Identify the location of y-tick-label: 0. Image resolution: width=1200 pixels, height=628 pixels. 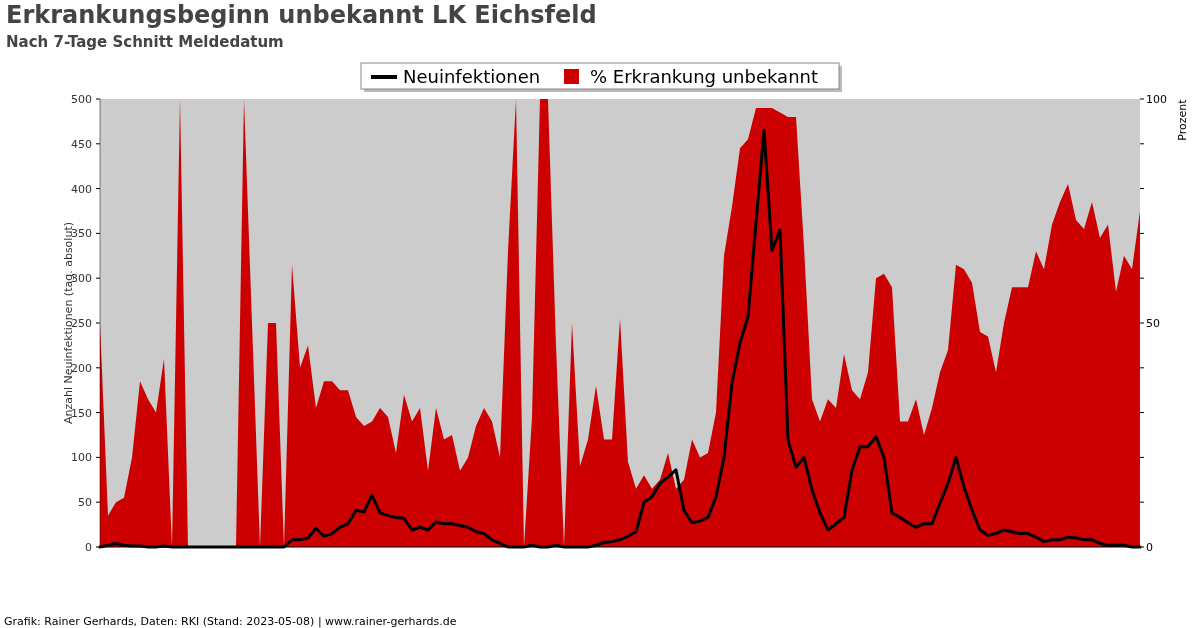
(88, 547).